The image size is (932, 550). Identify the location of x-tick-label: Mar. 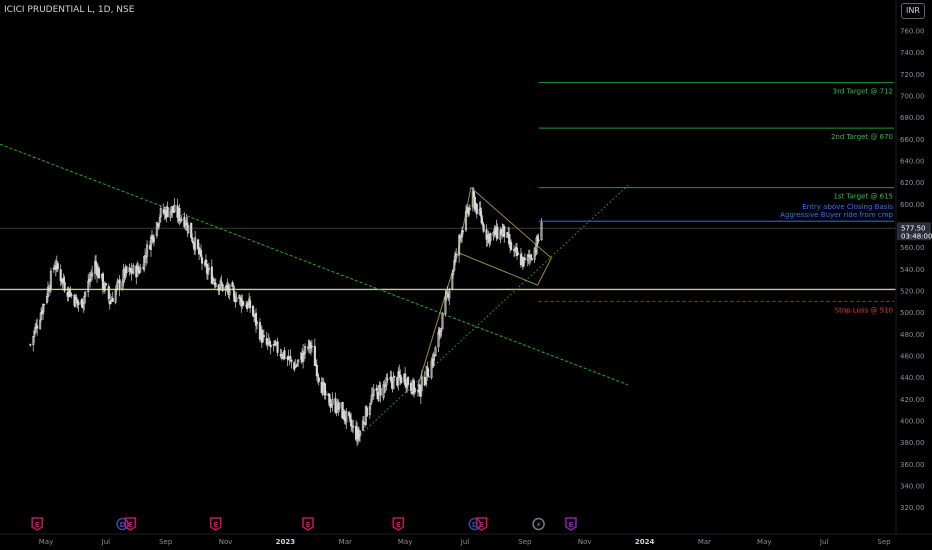
(704, 542).